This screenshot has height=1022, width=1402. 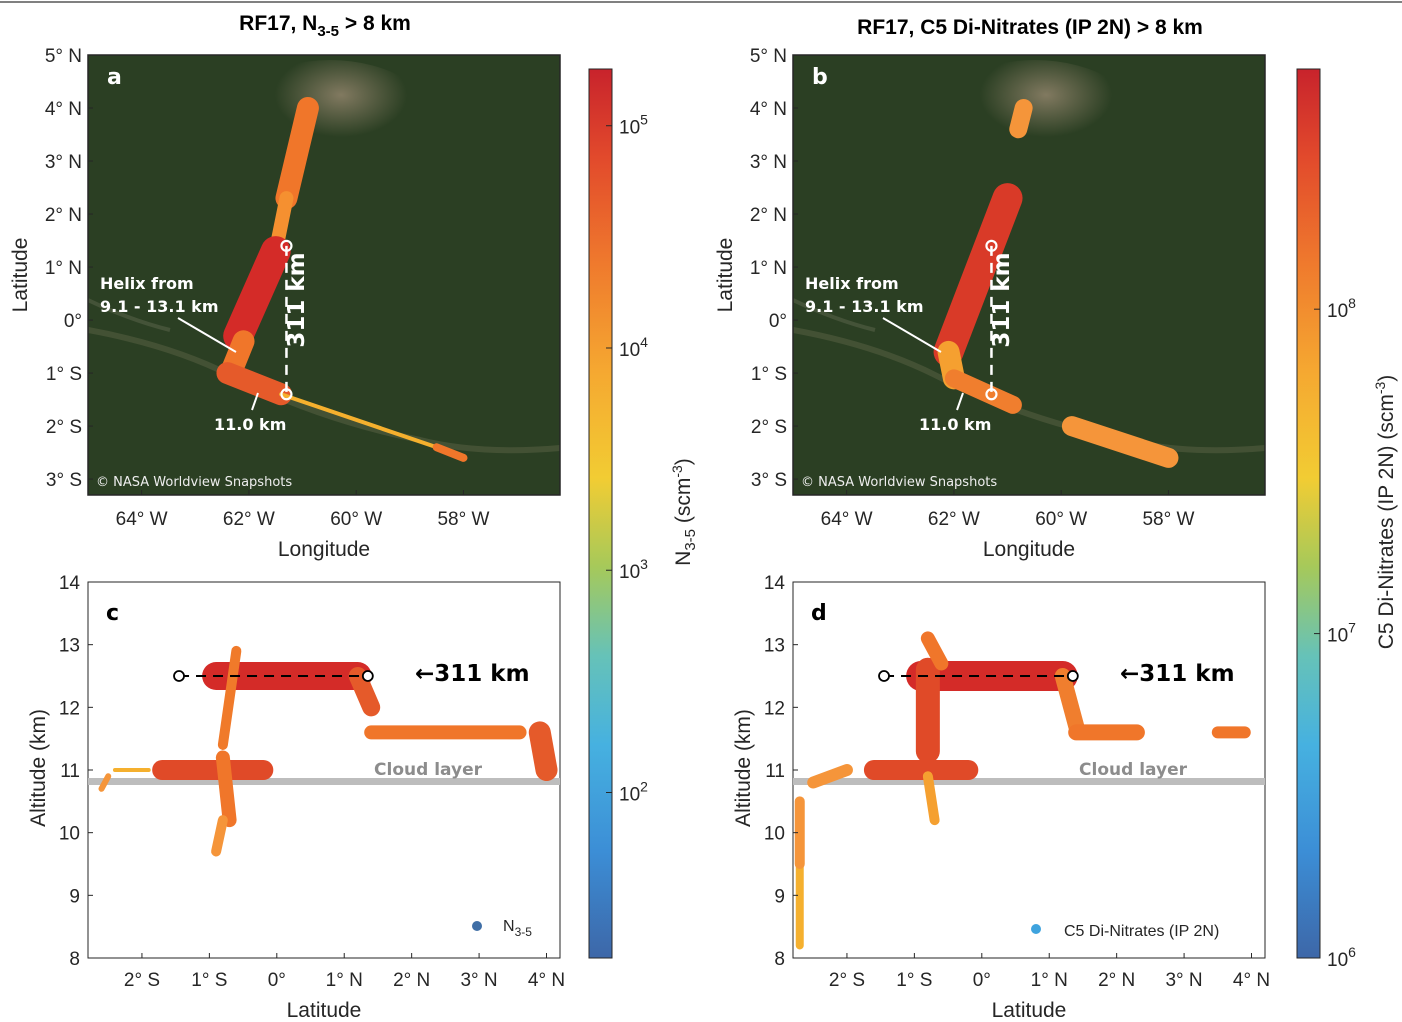 I want to click on panel-d-ytick-label-2: 12, so click(x=774, y=708).